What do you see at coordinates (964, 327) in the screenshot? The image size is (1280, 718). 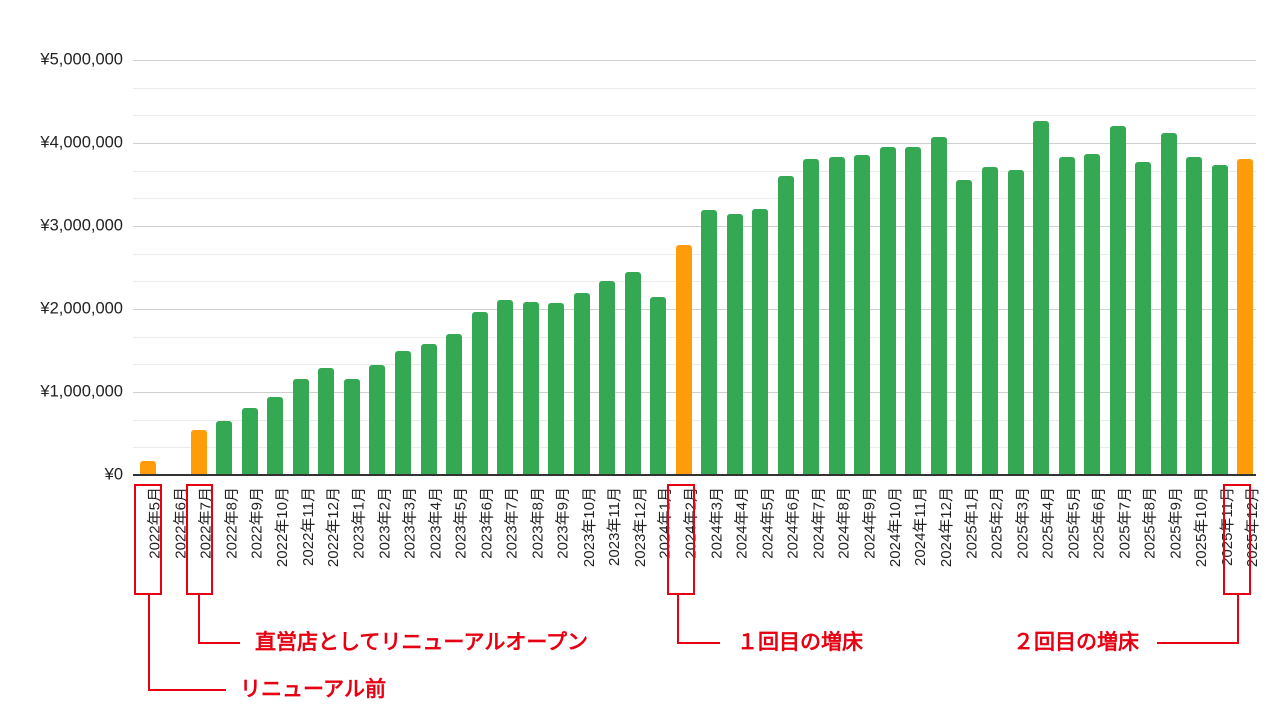 I see `bar-2025年1月` at bounding box center [964, 327].